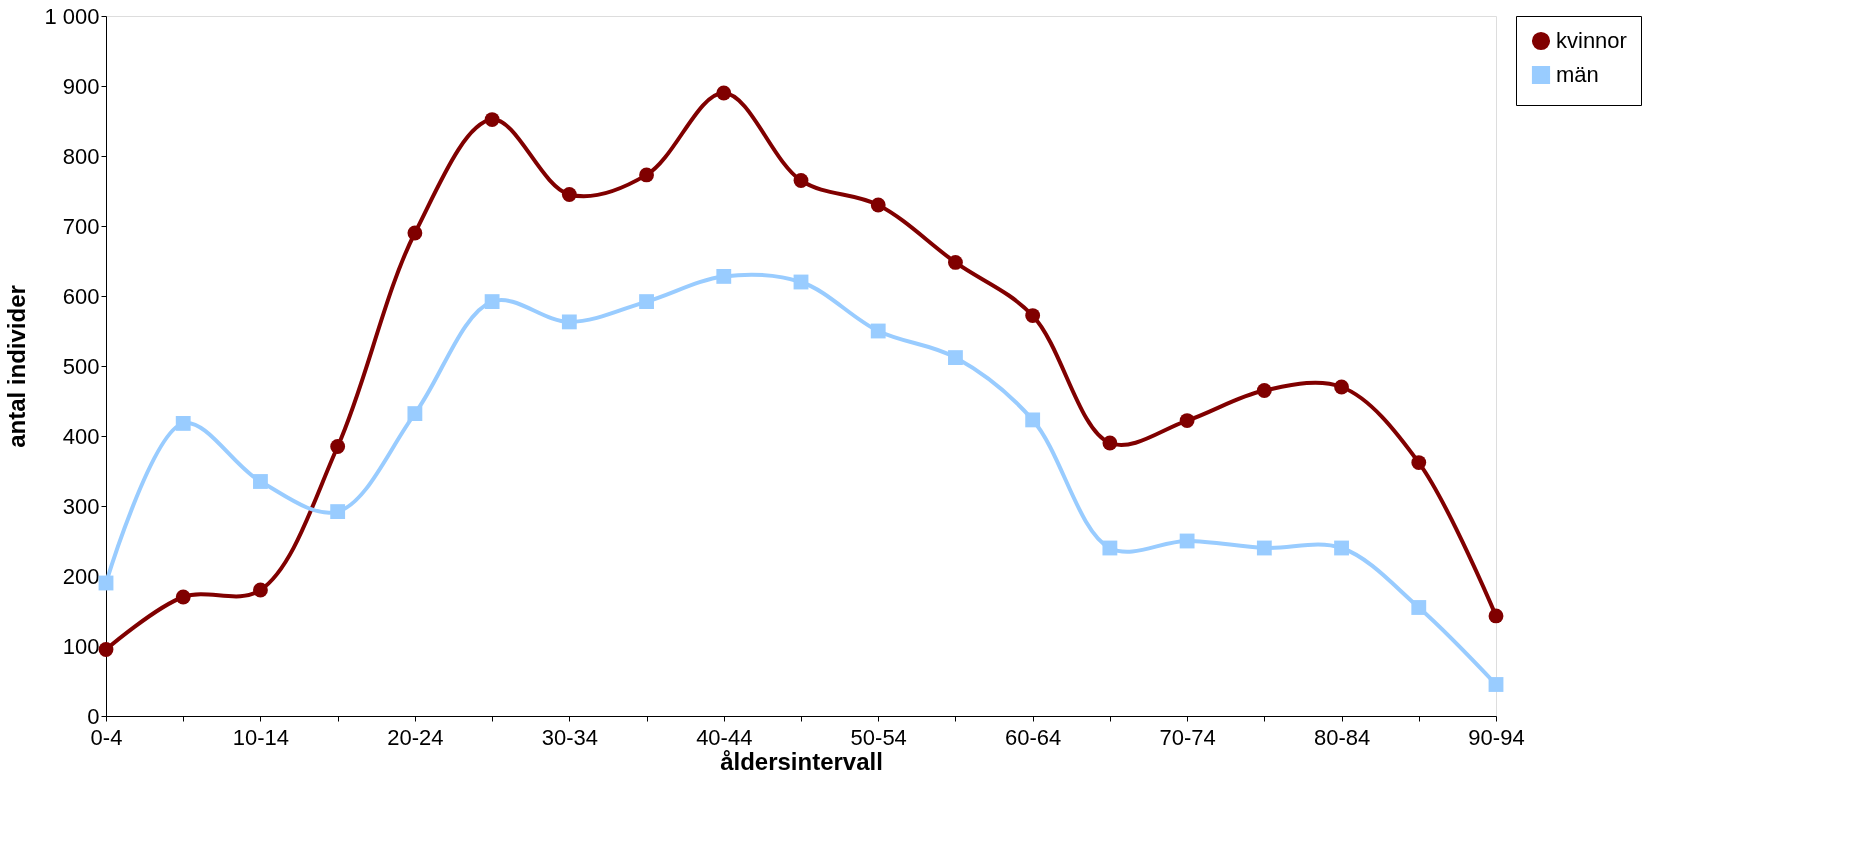 This screenshot has width=1875, height=849. Describe the element at coordinates (569, 737) in the screenshot. I see `x-tick-label: 30-34` at that location.